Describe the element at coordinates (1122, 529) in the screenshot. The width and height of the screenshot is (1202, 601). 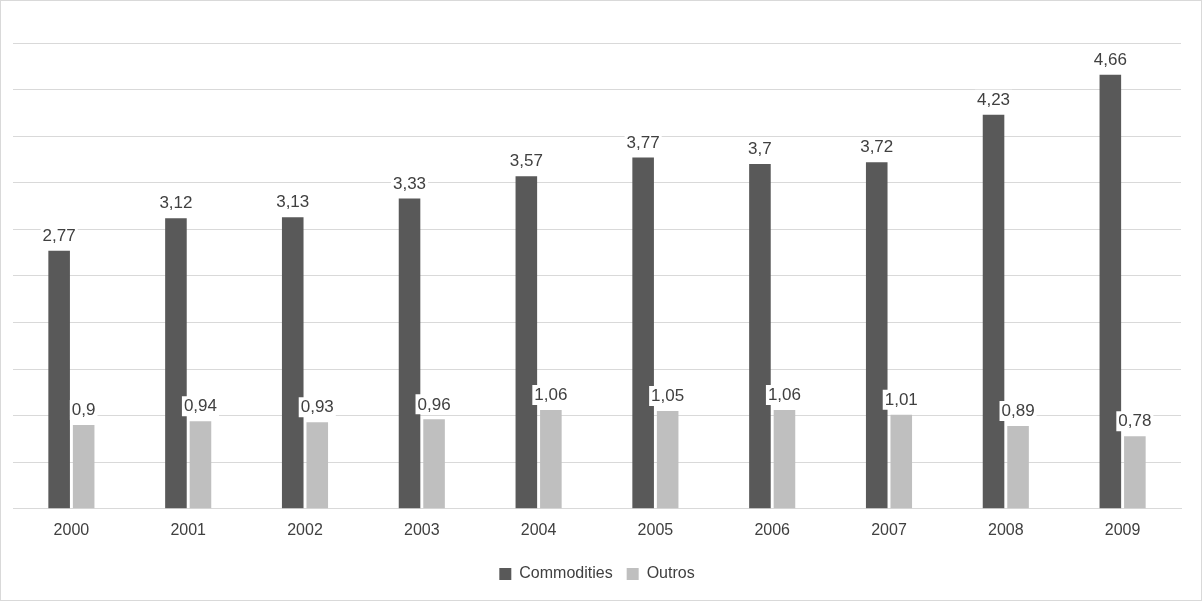
I see `x-tick-label: 2009` at that location.